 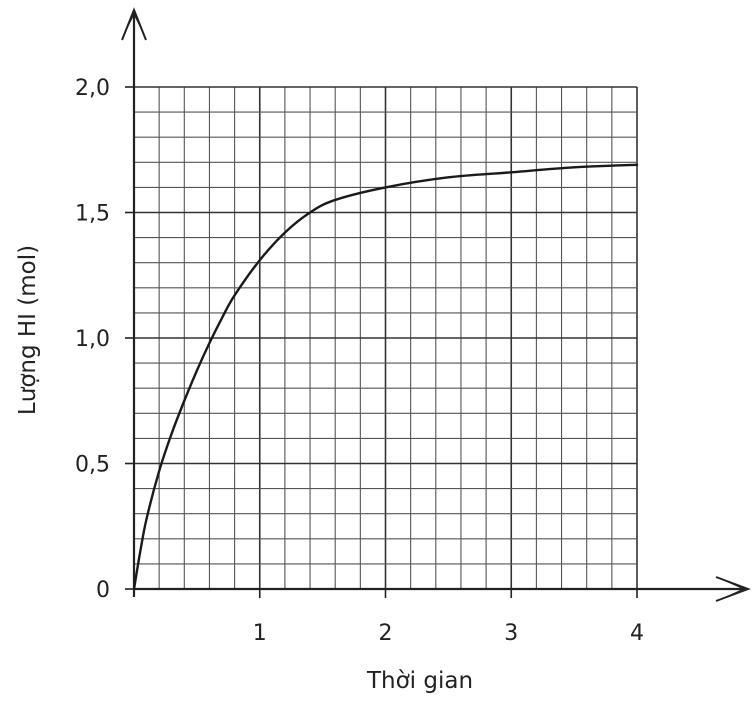 What do you see at coordinates (511, 633) in the screenshot?
I see `x-tick-label: 3` at bounding box center [511, 633].